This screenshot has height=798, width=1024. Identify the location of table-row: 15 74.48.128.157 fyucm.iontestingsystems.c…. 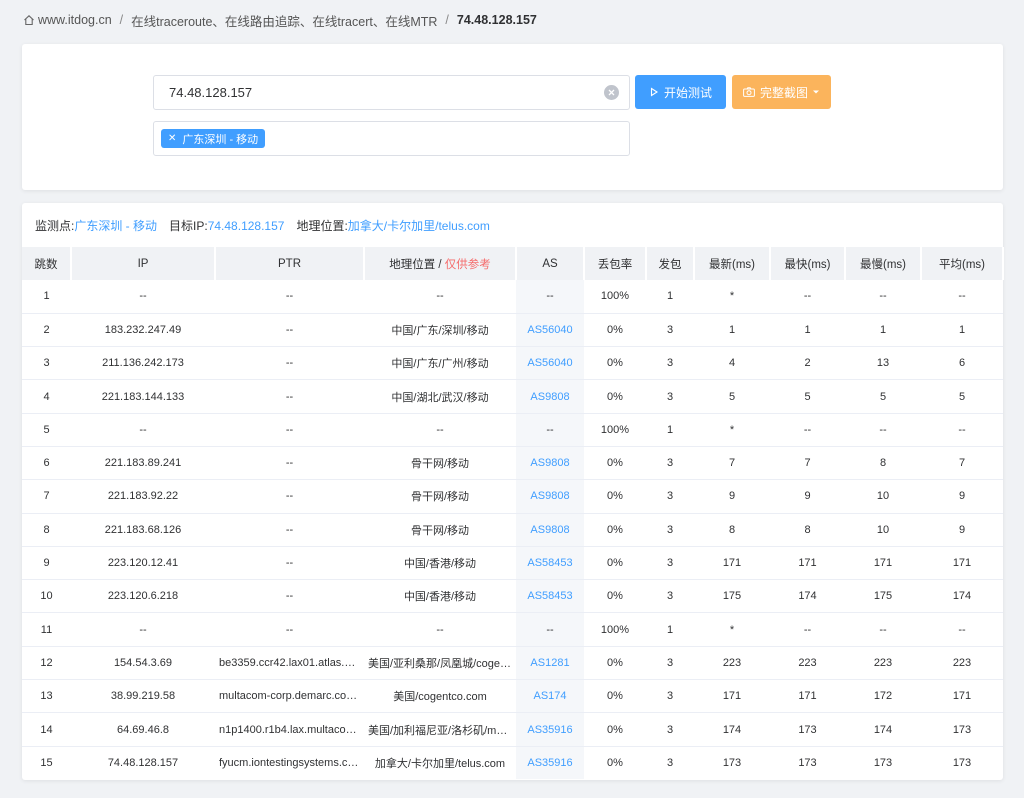
(512, 763).